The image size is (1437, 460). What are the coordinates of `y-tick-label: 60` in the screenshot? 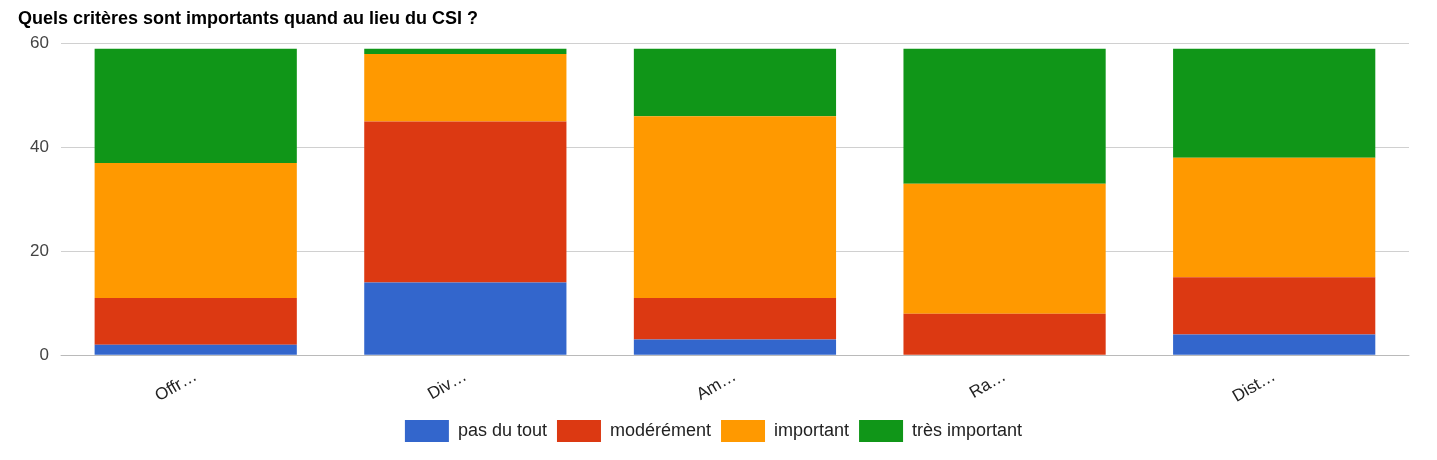 It's located at (39, 43).